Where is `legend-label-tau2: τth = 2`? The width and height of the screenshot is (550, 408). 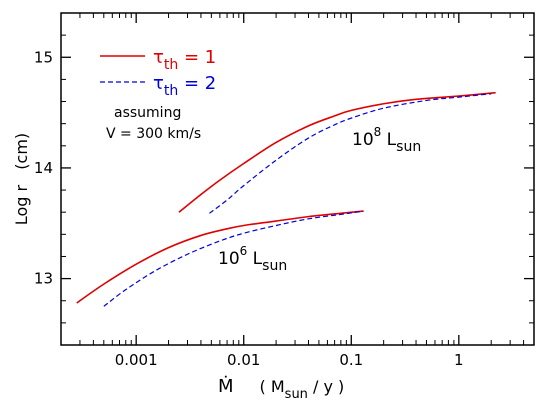 legend-label-tau2: τth = 2 is located at coordinates (184, 86).